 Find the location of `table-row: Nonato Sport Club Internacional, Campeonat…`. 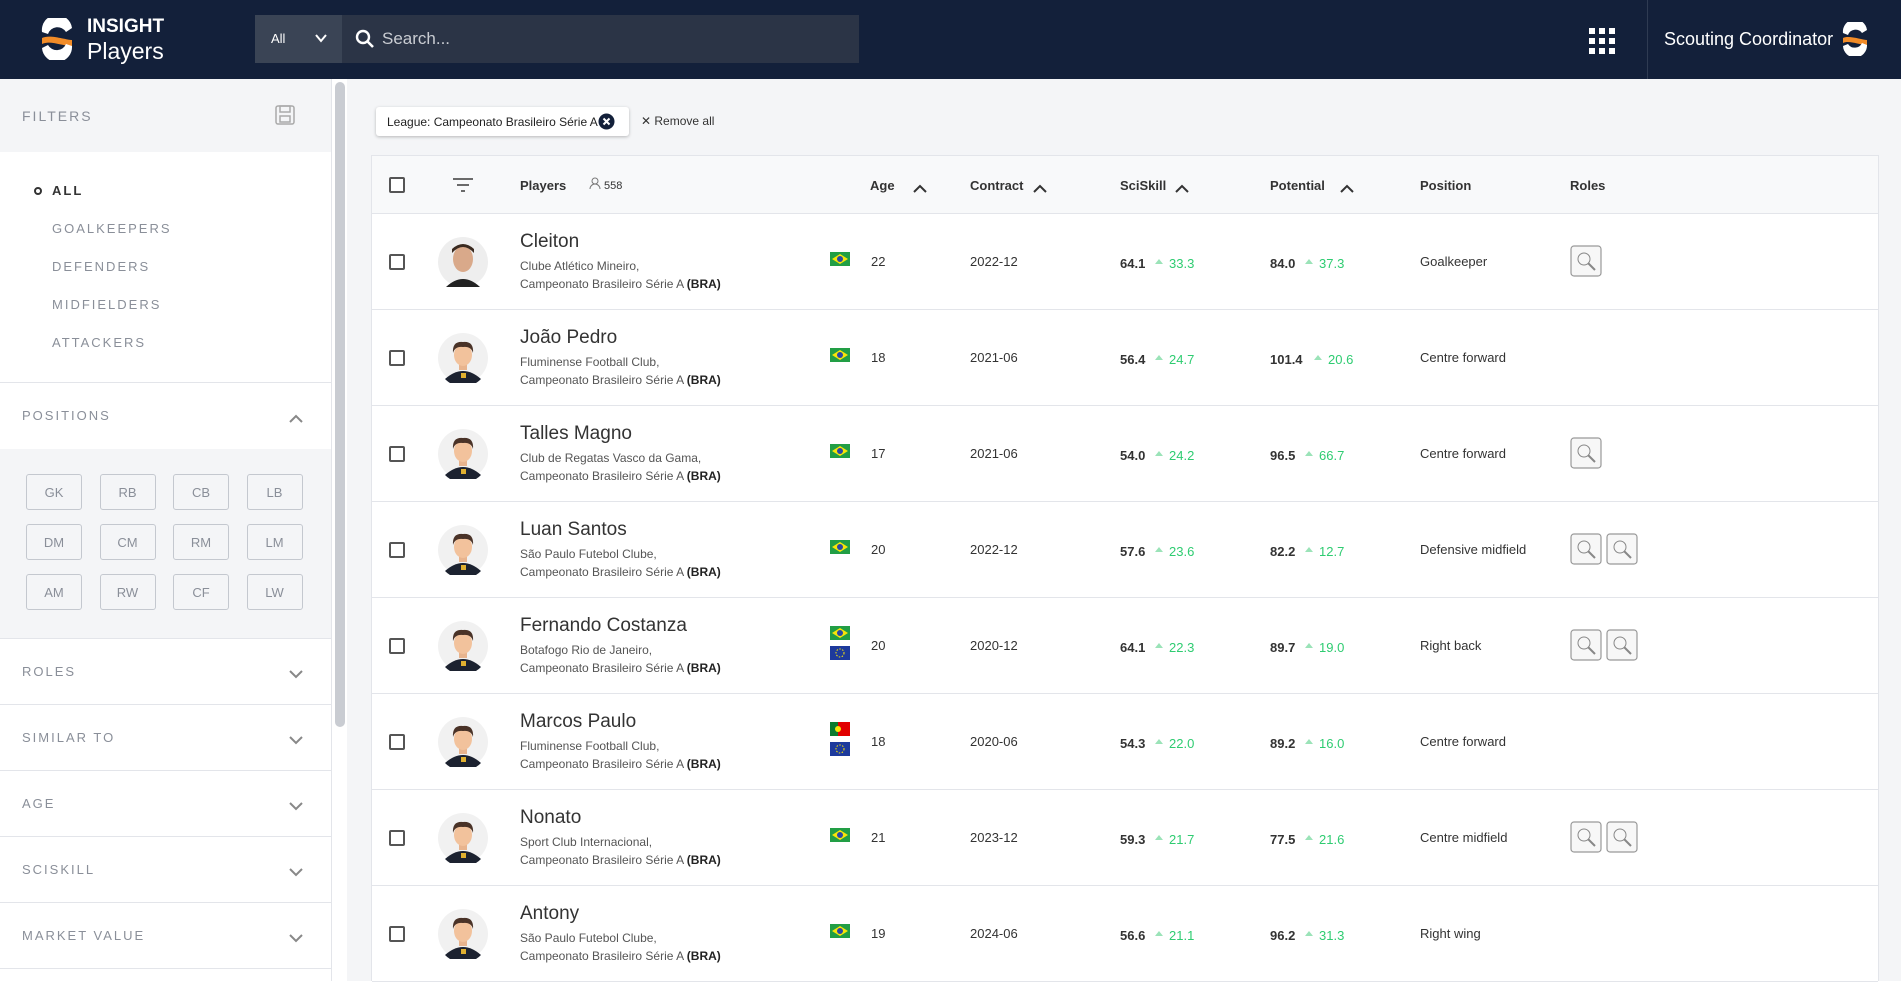

table-row: Nonato Sport Club Internacional, Campeonat… is located at coordinates (1125, 838).